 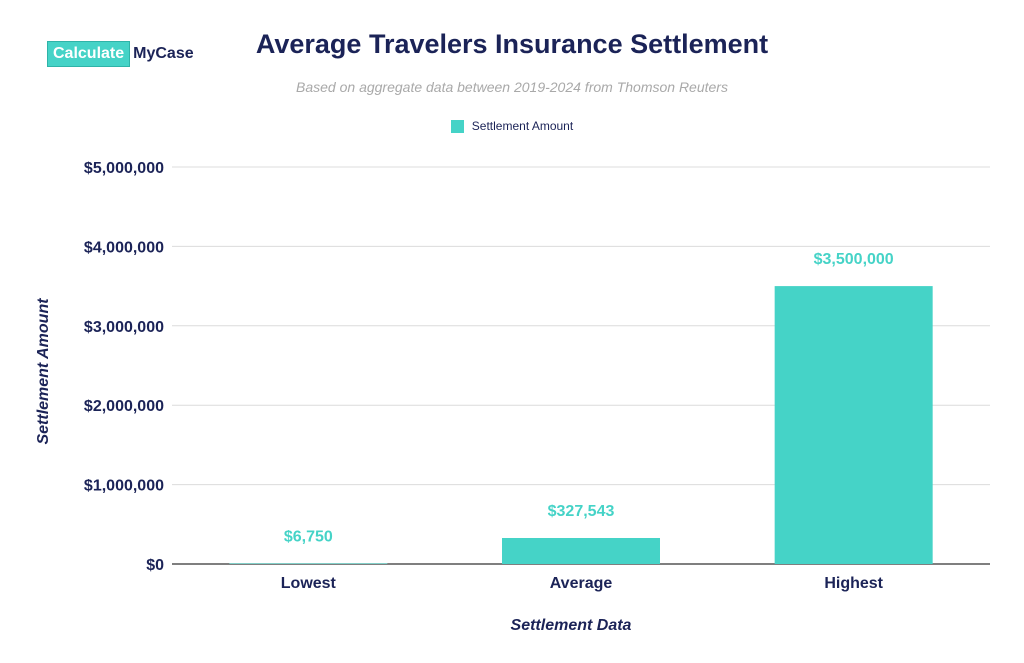 I want to click on y-tick-label: $1,000,000, so click(x=124, y=486).